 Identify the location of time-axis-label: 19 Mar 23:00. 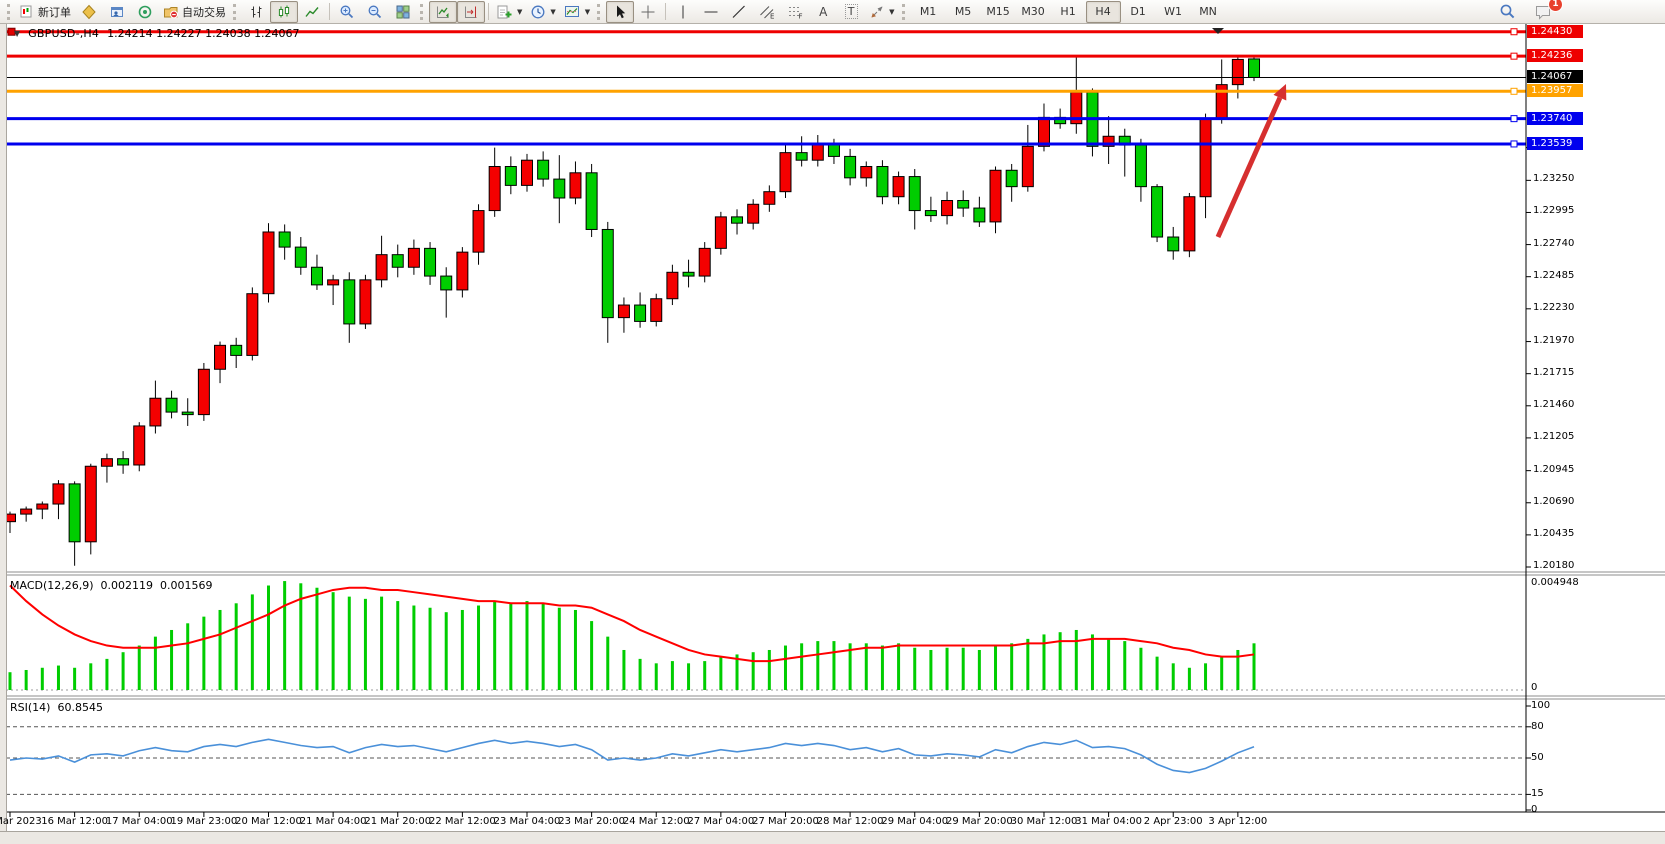
(204, 821).